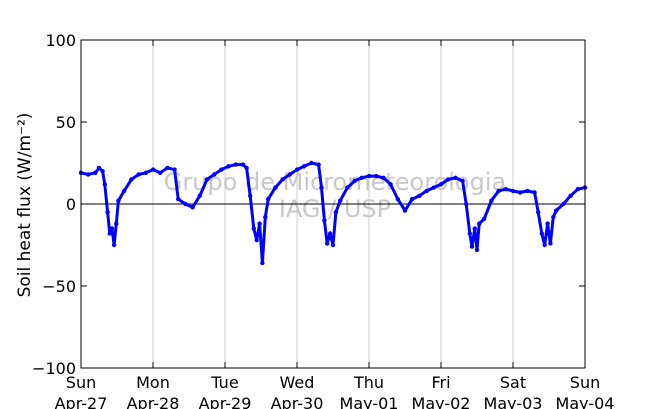 This screenshot has height=409, width=650. I want to click on x-tick-label-day: Tue, so click(224, 382).